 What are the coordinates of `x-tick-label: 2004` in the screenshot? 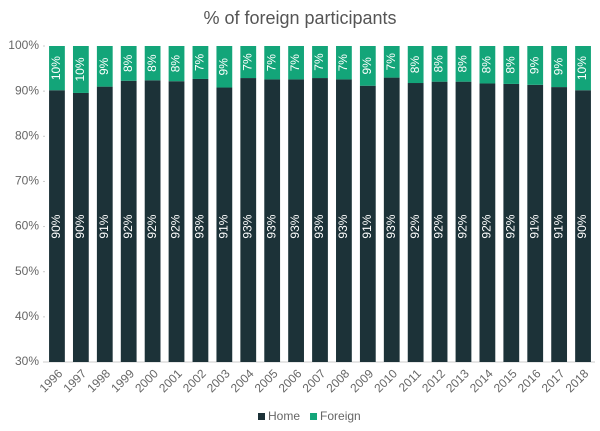 It's located at (242, 380).